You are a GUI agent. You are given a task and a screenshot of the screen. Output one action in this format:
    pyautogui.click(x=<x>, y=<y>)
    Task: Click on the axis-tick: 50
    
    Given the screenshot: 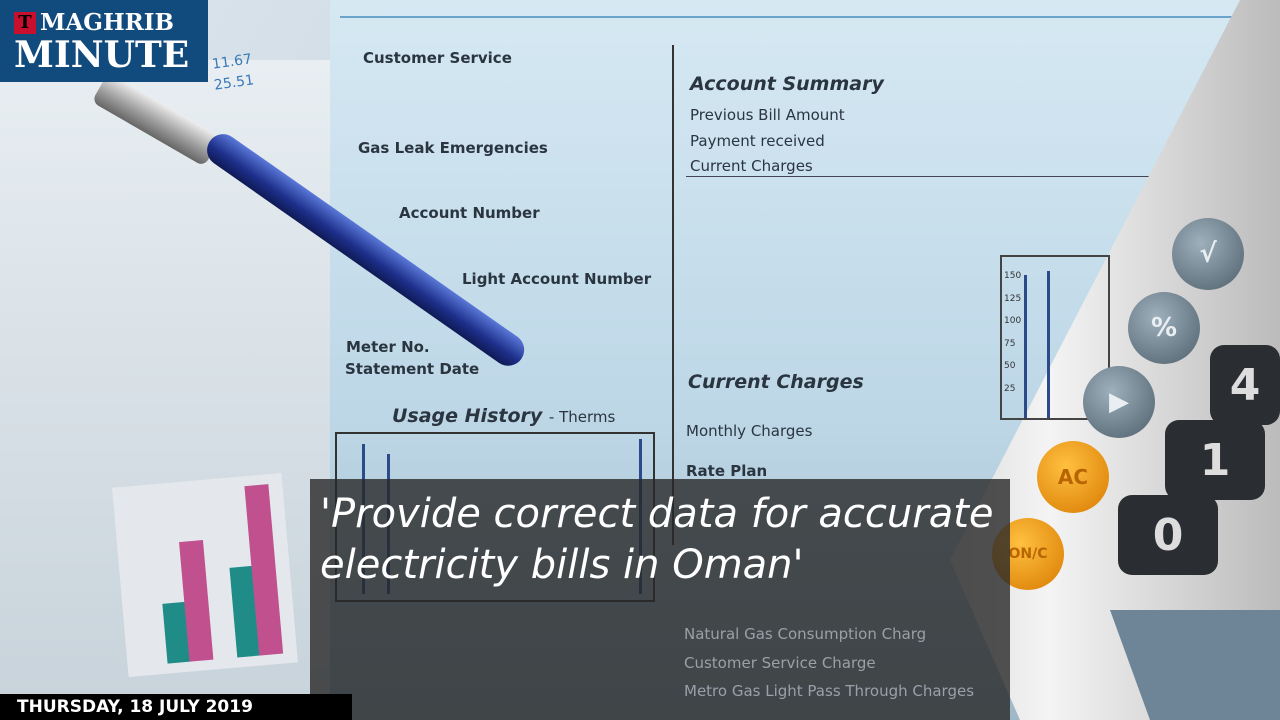 What is the action you would take?
    pyautogui.click(x=1010, y=366)
    